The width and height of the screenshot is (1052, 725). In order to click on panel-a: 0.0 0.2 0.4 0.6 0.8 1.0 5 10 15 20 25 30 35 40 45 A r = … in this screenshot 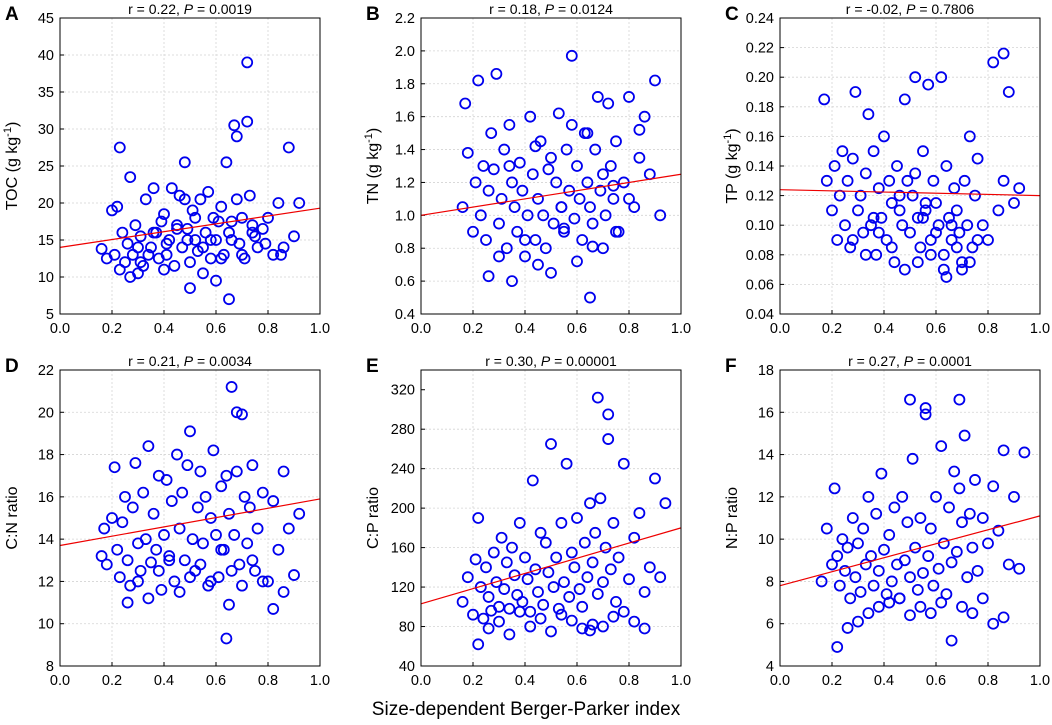, I will do `click(166, 169)`.